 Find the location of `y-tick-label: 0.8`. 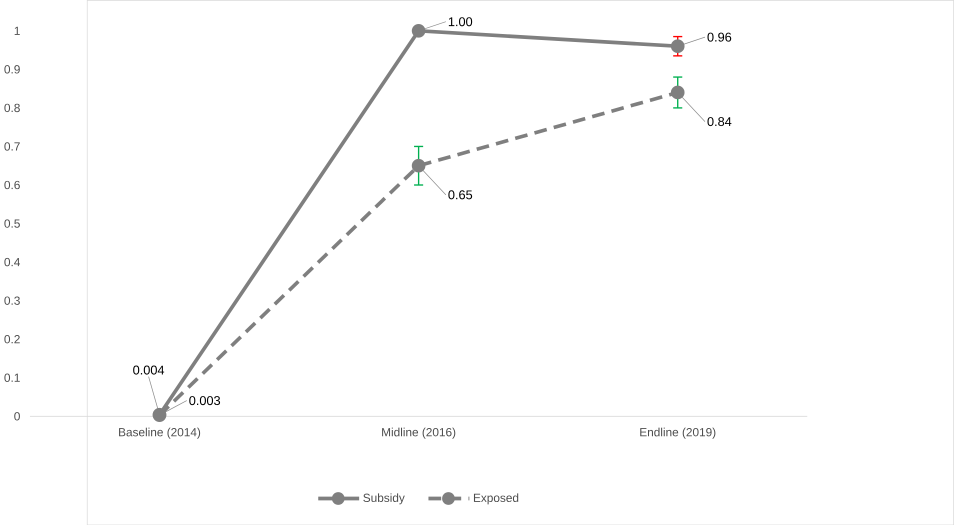

y-tick-label: 0.8 is located at coordinates (12, 108).